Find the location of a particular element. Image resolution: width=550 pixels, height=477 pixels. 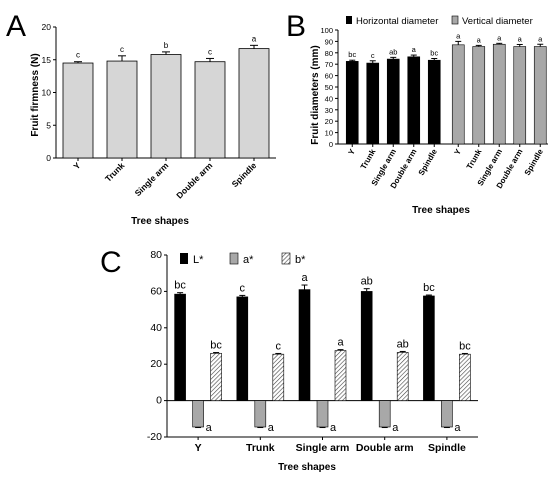

chart-b-bar-horizontal-diameter-trunk is located at coordinates (373, 103).